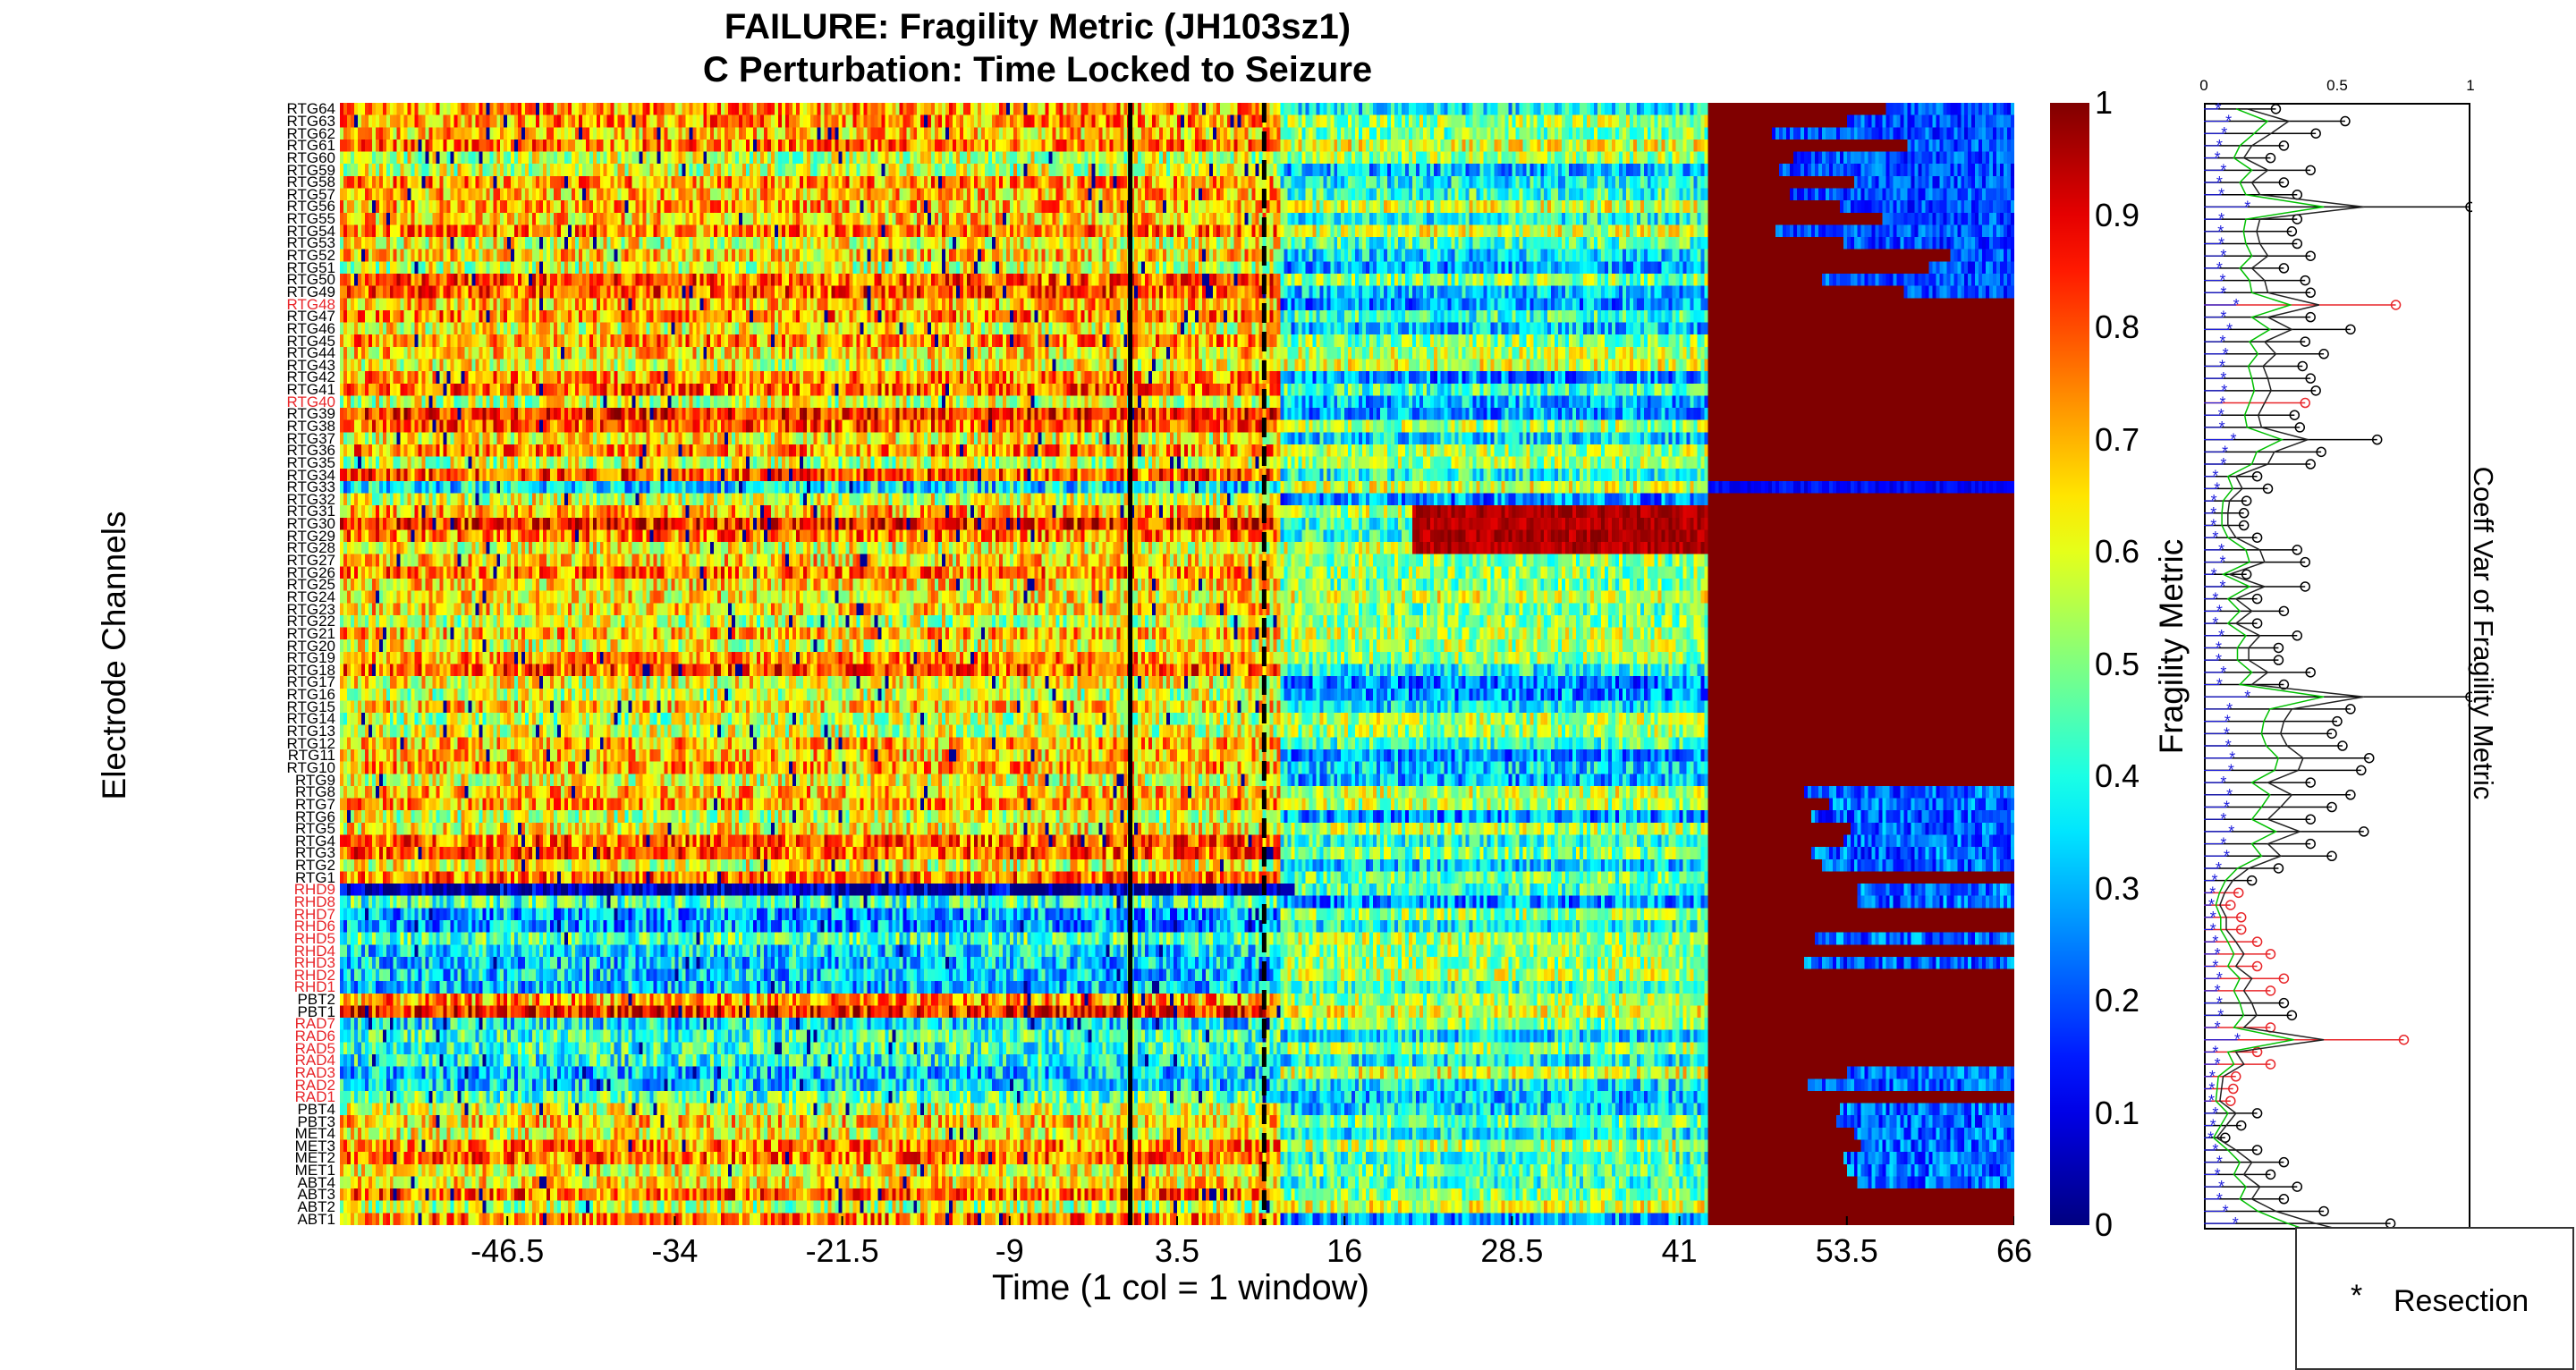  I want to click on channel-label: RTG11, so click(311, 756).